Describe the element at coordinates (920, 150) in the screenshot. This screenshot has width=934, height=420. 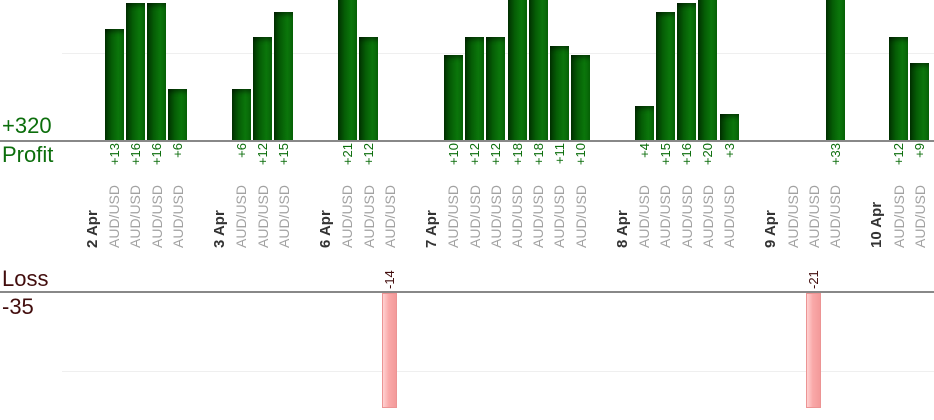
I see `profit-value-label: +9` at that location.